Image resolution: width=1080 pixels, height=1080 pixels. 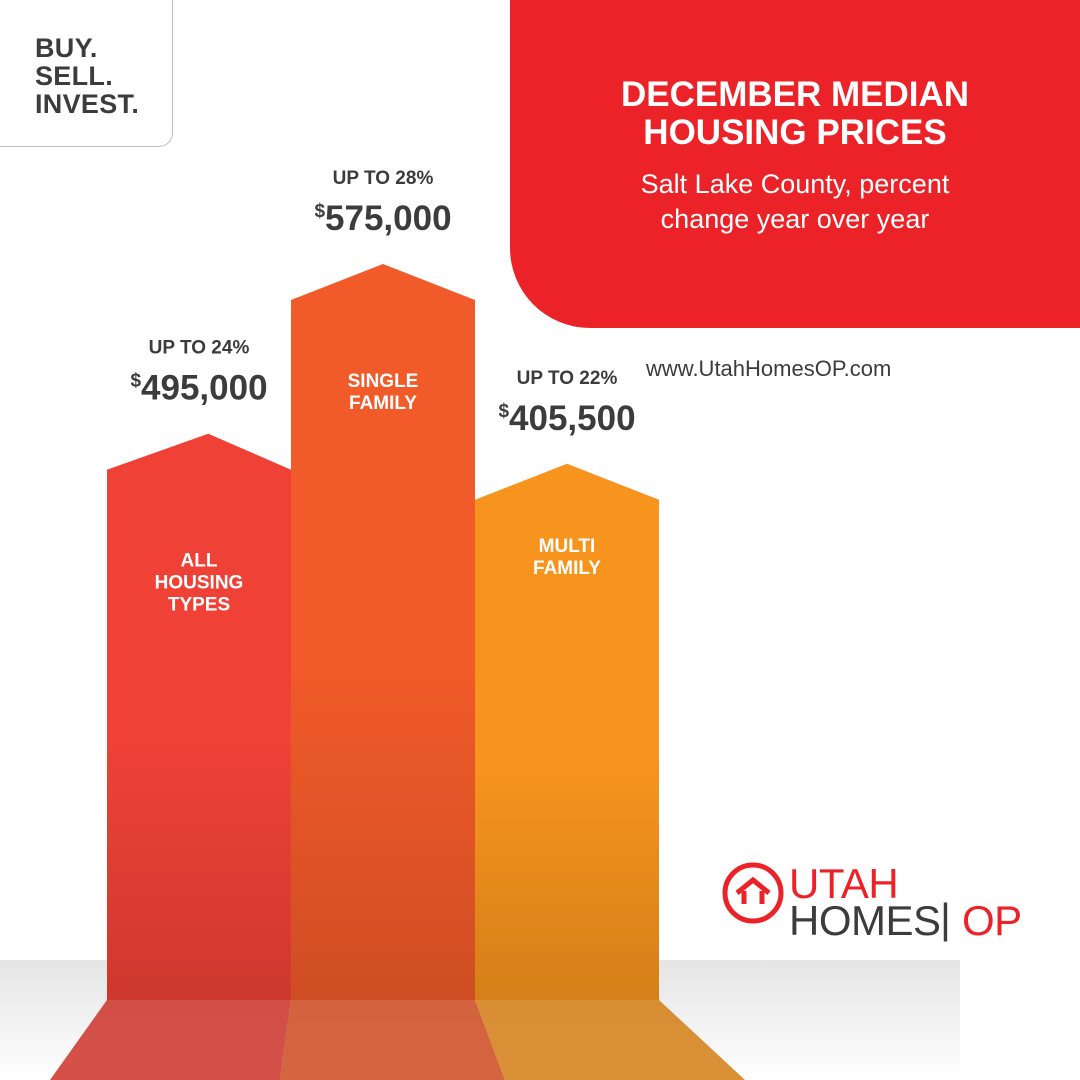 I want to click on floor-reflection-multi-family, so click(x=610, y=1040).